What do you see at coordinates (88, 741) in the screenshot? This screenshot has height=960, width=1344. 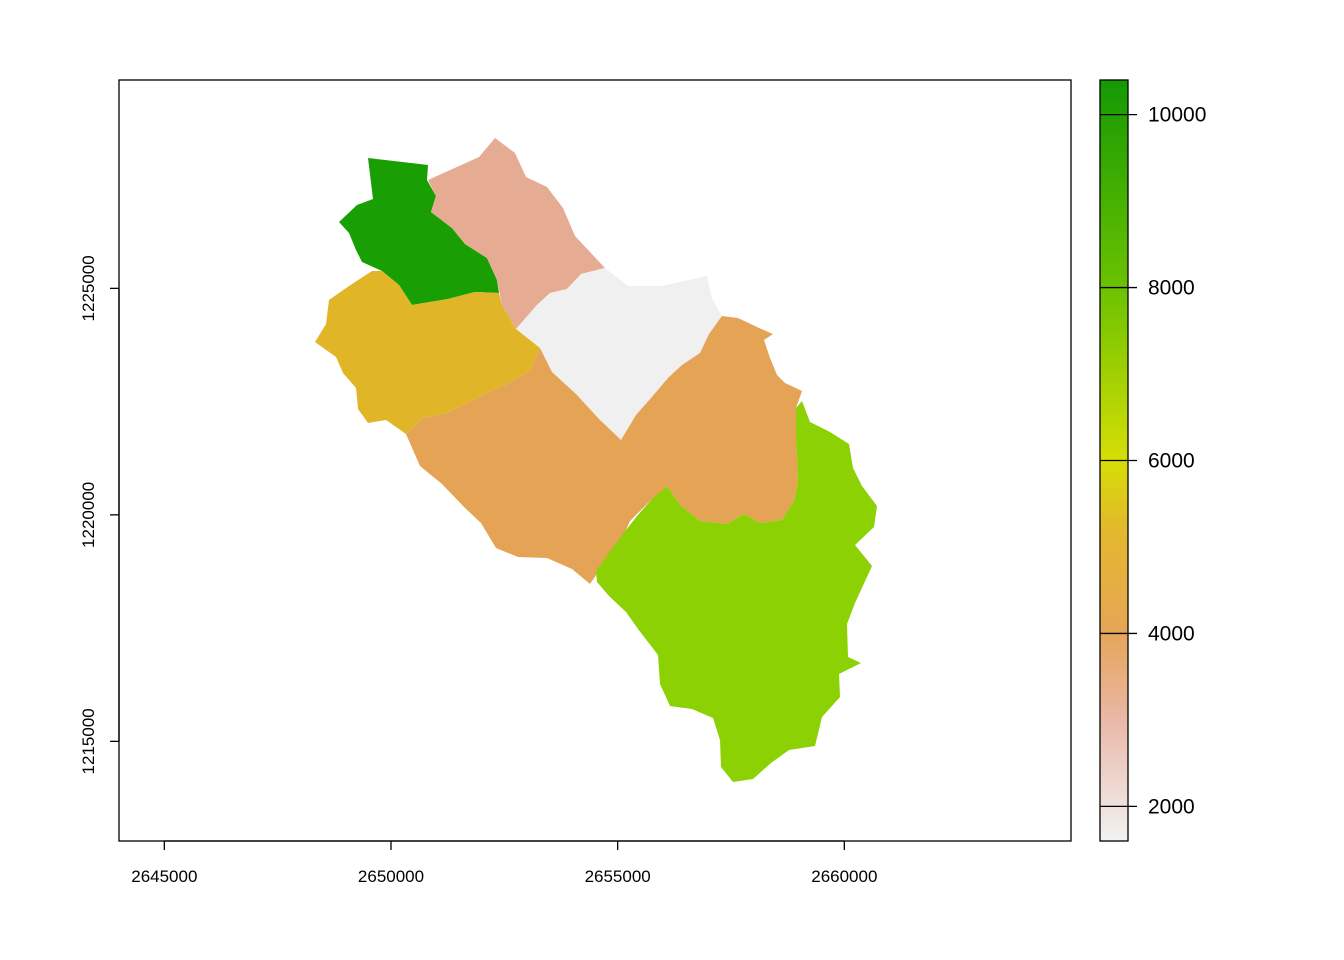 I see `y-tick-label: 1215000` at bounding box center [88, 741].